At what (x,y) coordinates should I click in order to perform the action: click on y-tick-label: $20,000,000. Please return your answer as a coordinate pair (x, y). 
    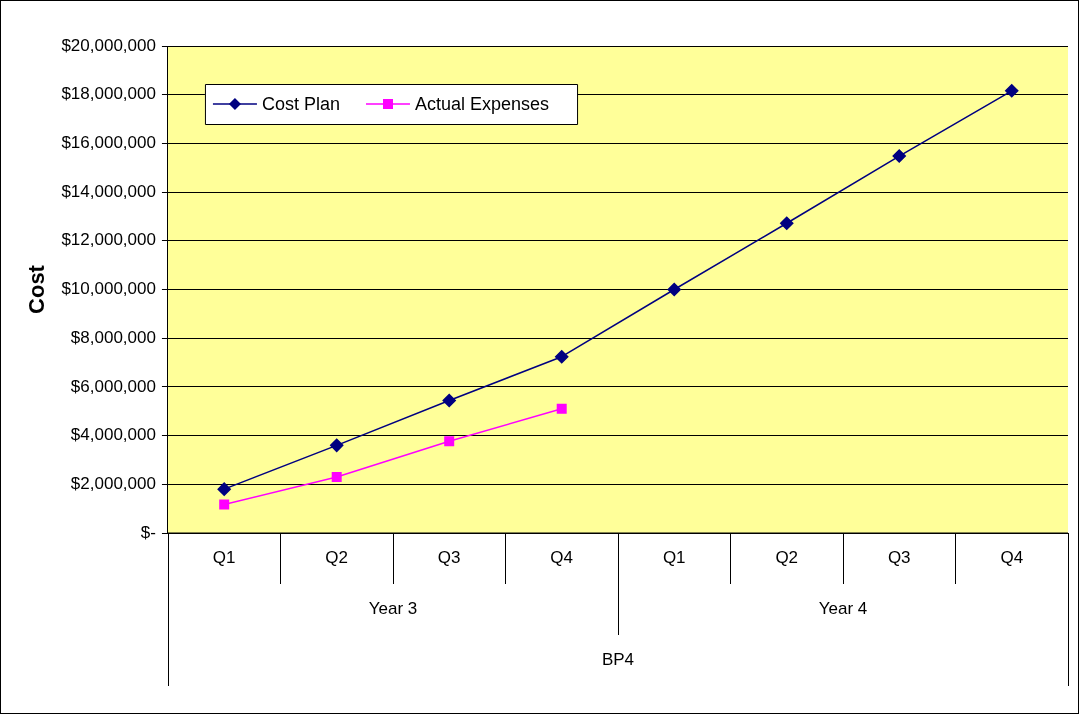
    Looking at the image, I should click on (108, 45).